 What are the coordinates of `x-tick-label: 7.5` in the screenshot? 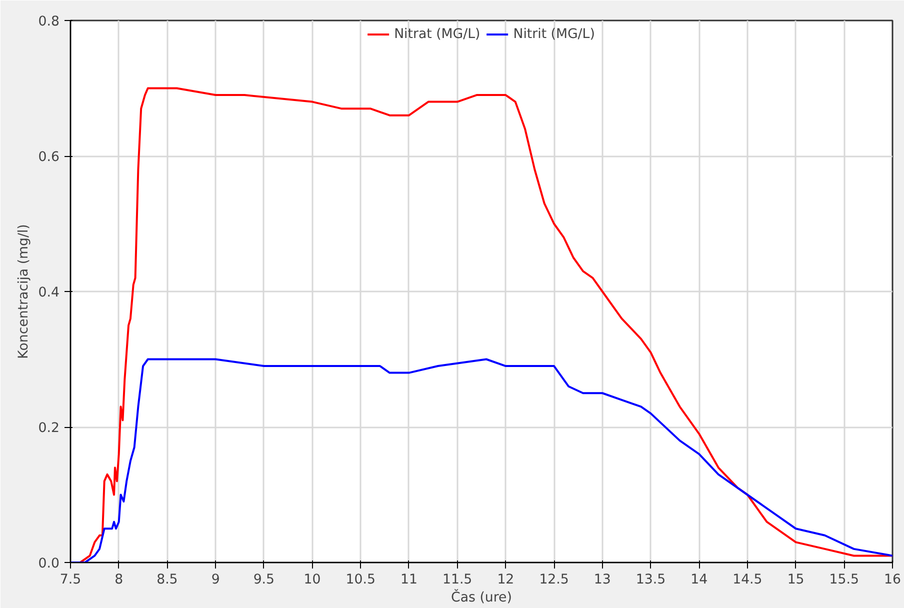 It's located at (71, 580).